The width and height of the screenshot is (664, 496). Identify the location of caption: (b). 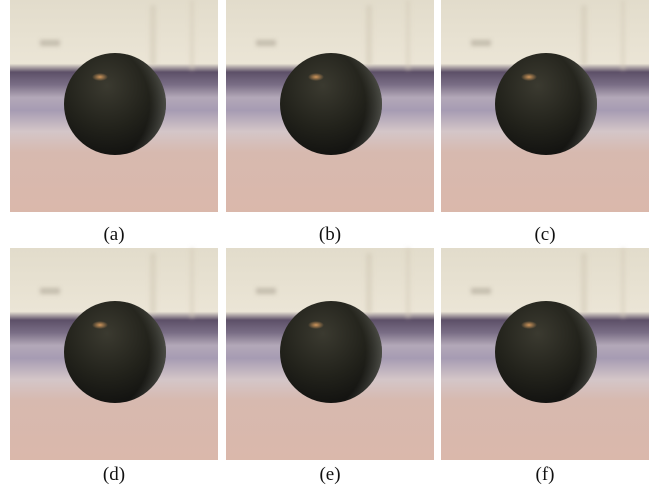
(330, 234).